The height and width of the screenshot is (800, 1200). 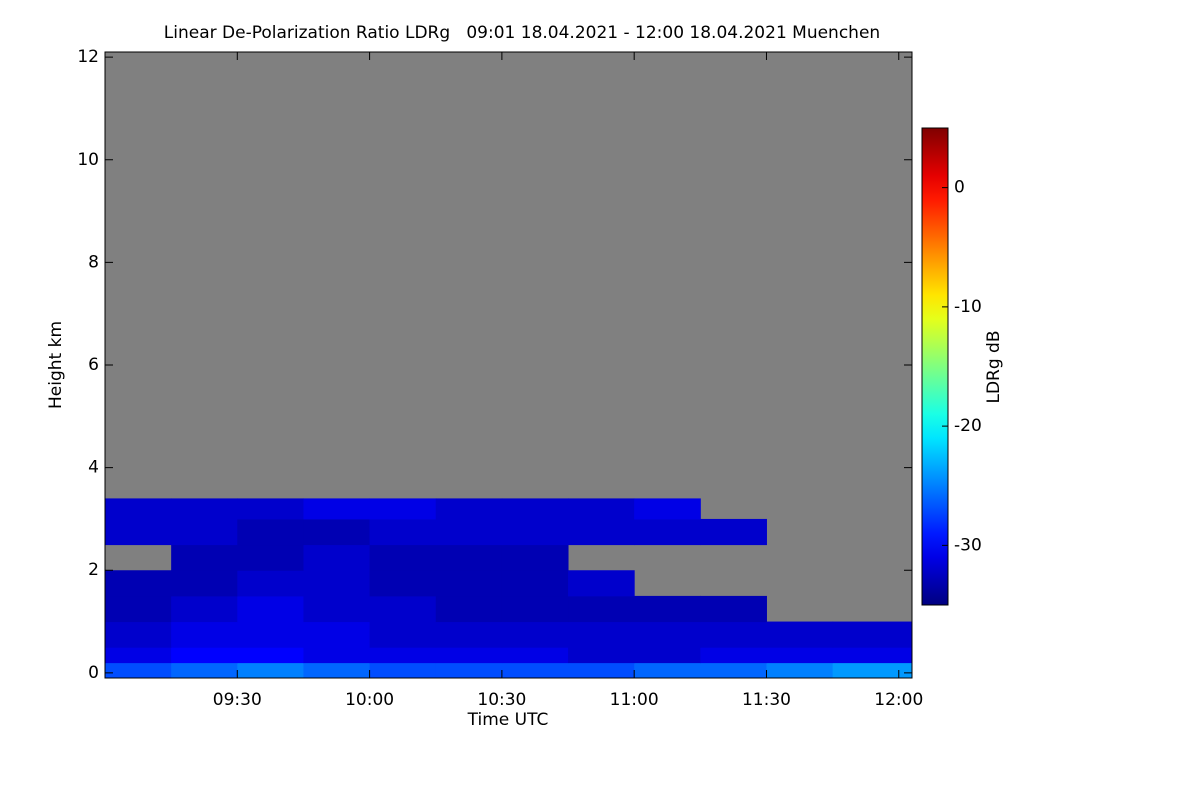 I want to click on colorbar-label: LDRg dB, so click(x=994, y=366).